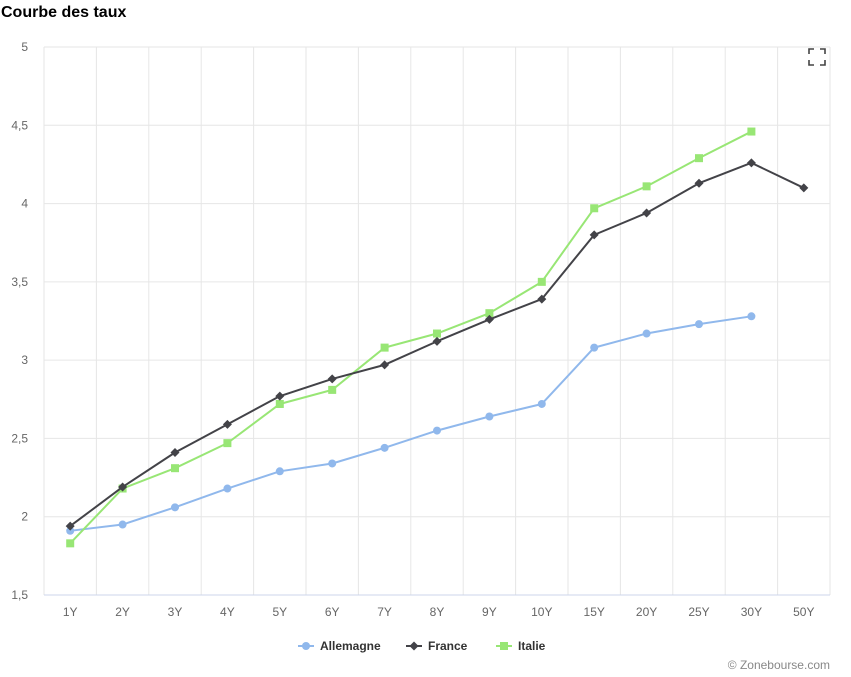 This screenshot has height=677, width=851. Describe the element at coordinates (350, 646) in the screenshot. I see `legend-label: Allemagne` at that location.